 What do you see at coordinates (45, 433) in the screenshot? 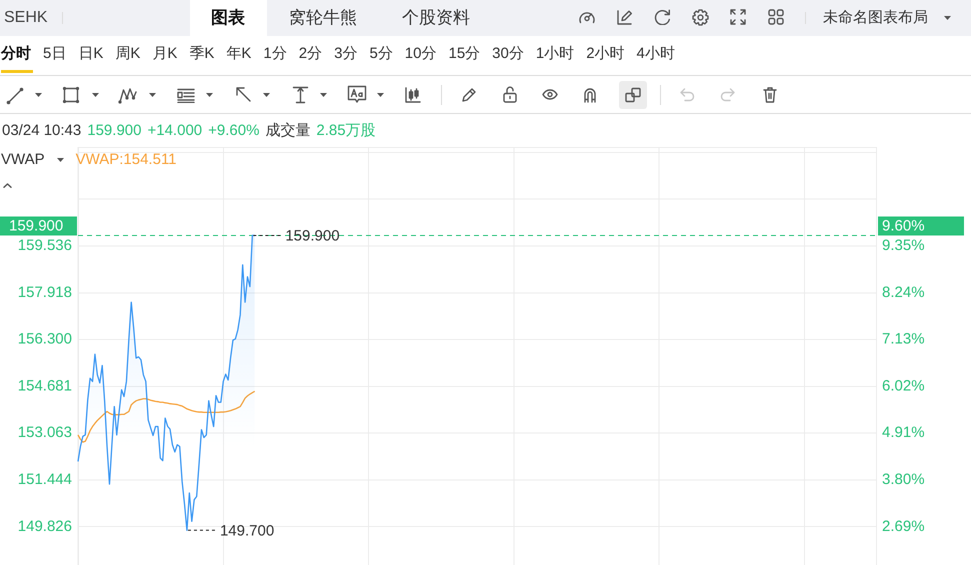
I see `y-tick-label: 153.063` at bounding box center [45, 433].